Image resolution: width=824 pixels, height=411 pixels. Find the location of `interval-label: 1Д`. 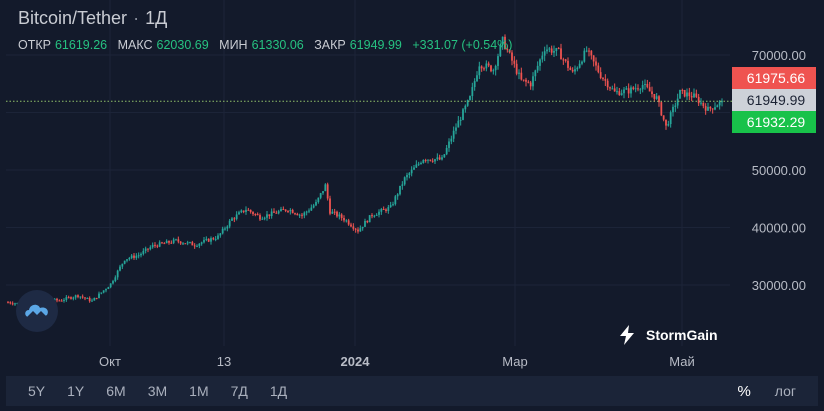

interval-label: 1Д is located at coordinates (156, 18).